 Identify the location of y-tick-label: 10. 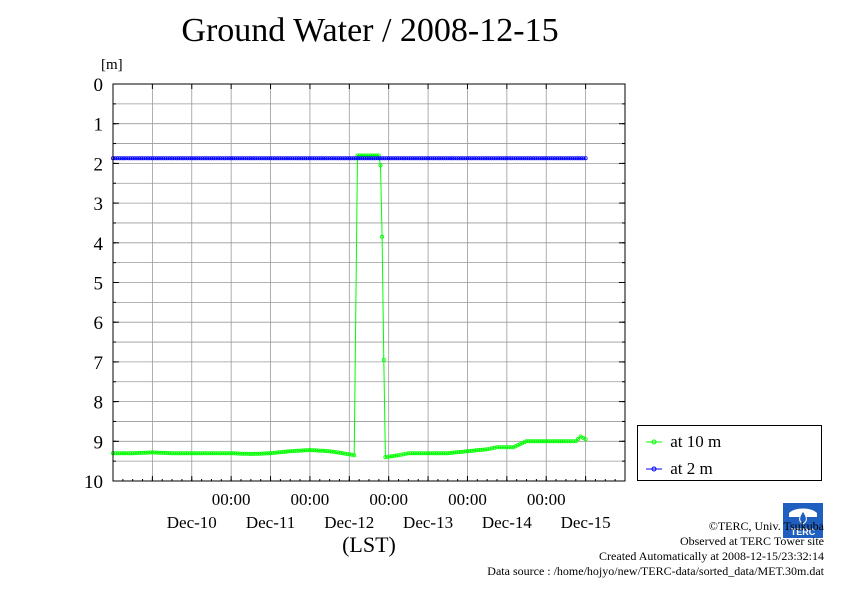
(93, 482).